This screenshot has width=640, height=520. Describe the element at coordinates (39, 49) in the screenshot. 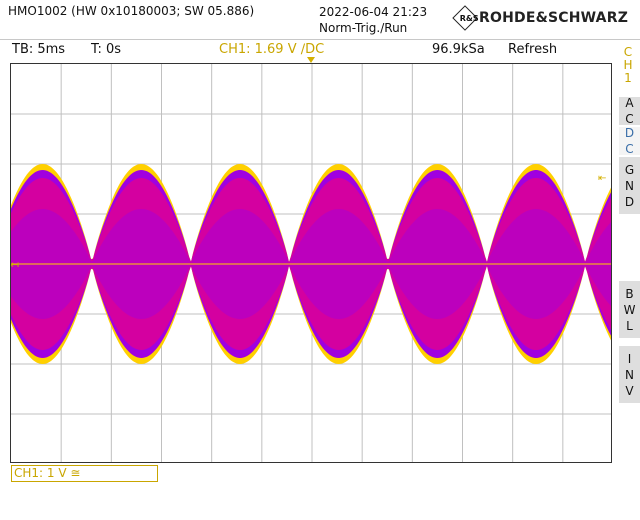

I see `timebase-readout: TB: 5ms` at that location.